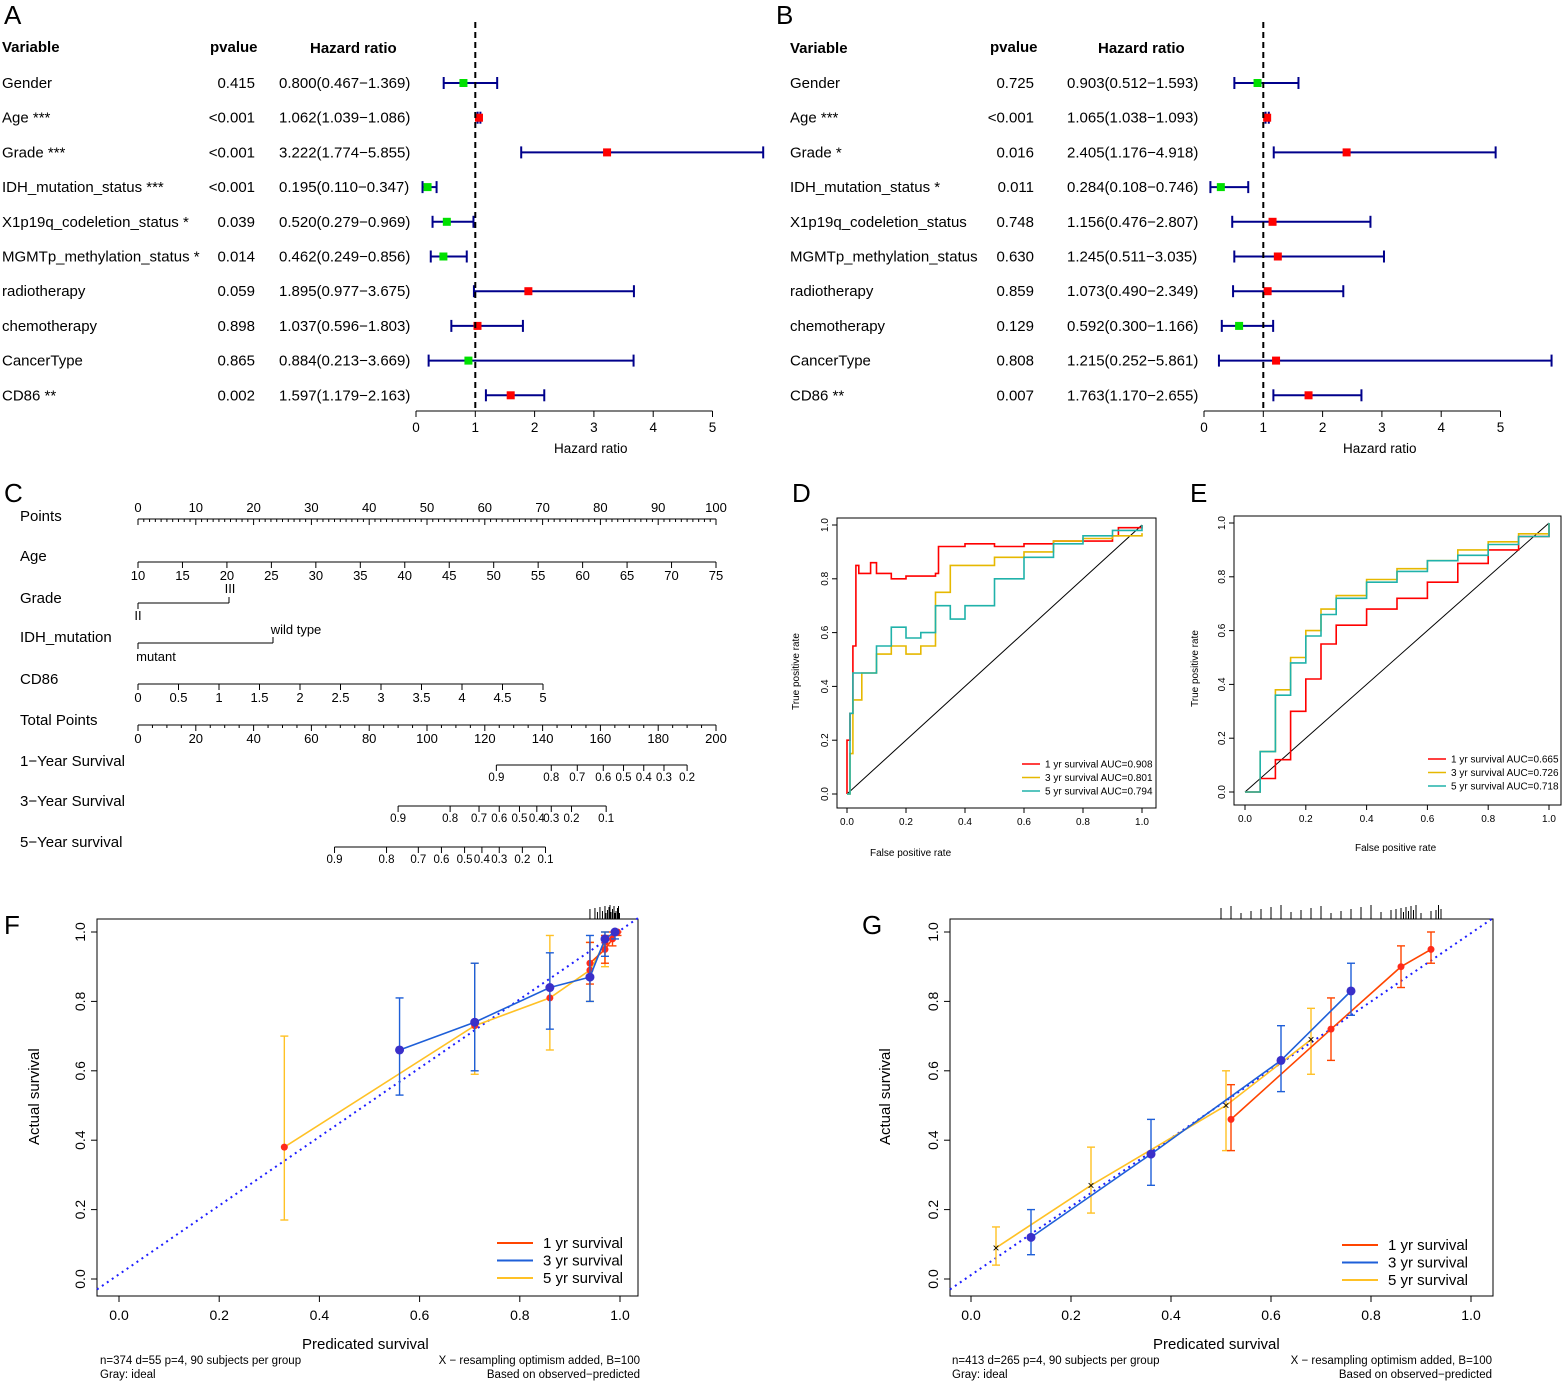 The width and height of the screenshot is (1566, 1381). I want to click on note-left-2: Gray: ideal, so click(980, 1375).